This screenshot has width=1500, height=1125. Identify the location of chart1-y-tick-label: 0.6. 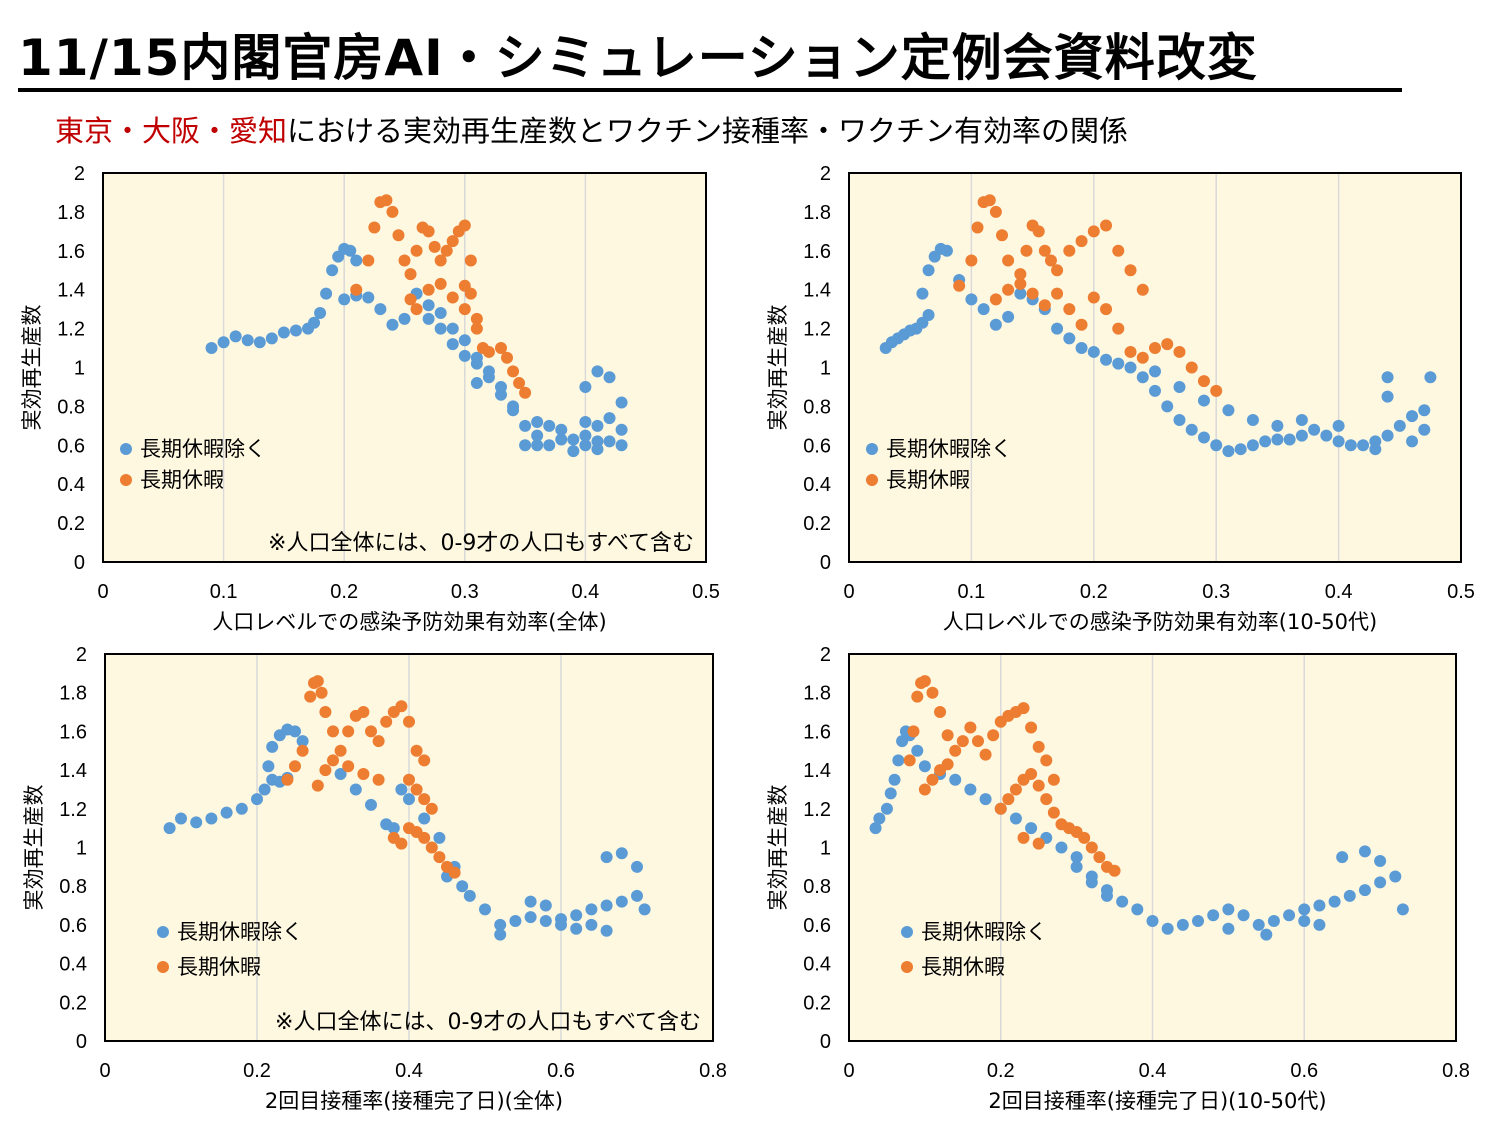
(817, 446).